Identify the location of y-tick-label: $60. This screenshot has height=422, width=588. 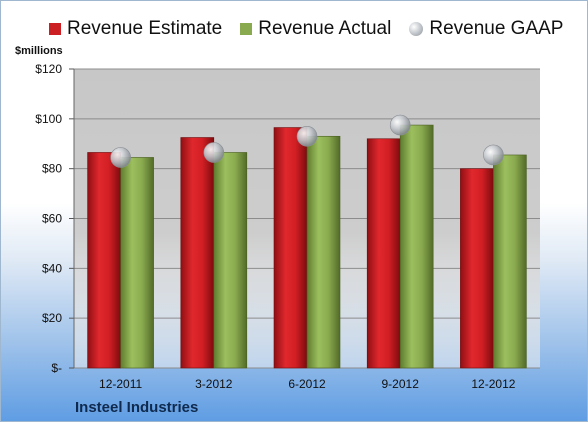
(52, 219).